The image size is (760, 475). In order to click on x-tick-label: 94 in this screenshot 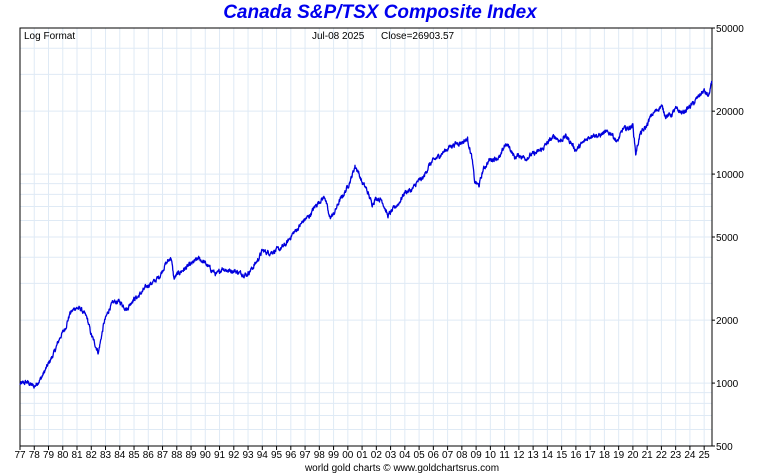, I will do `click(263, 455)`.